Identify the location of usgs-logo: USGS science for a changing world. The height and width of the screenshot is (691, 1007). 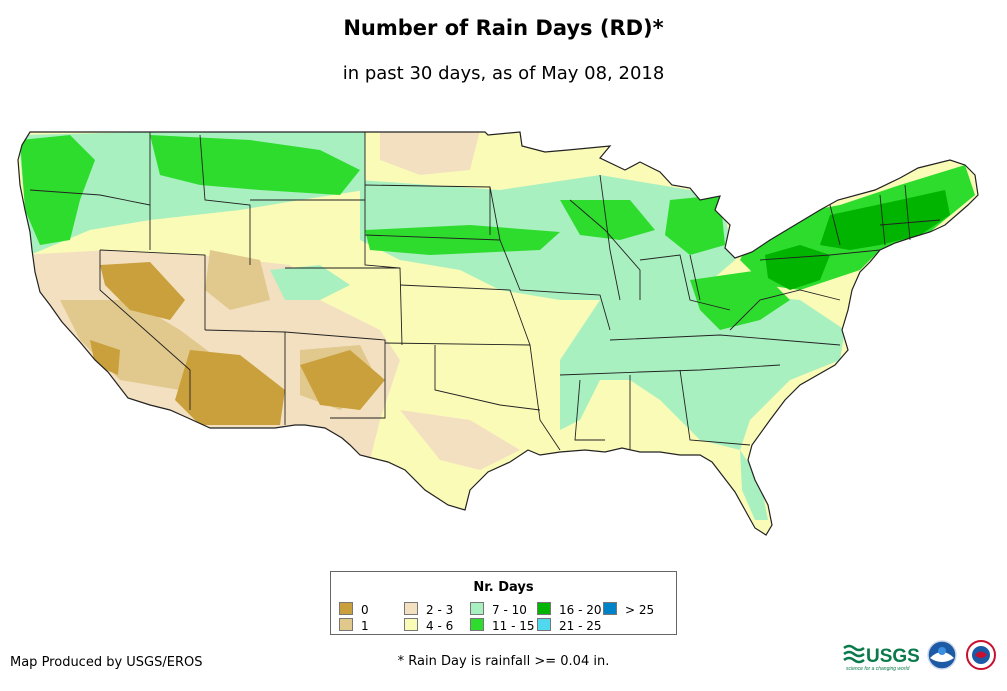
(881, 658).